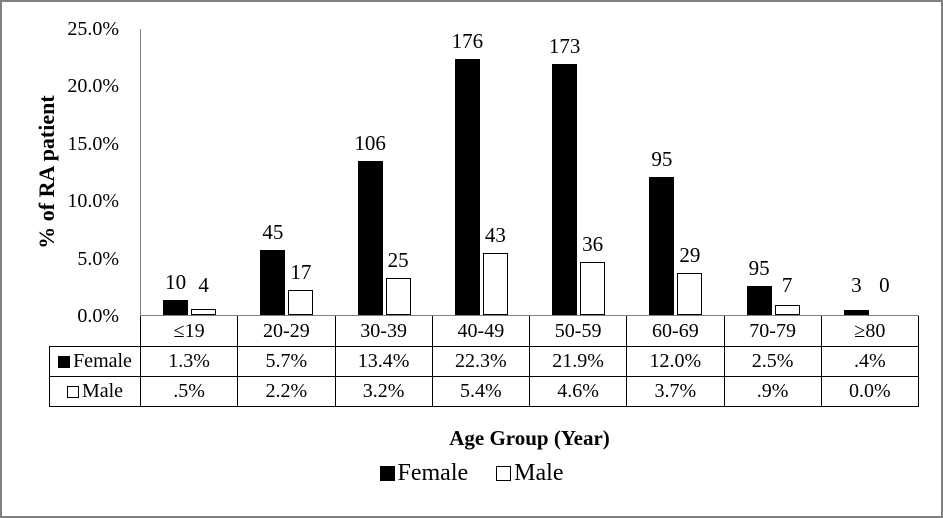 This screenshot has width=943, height=518. Describe the element at coordinates (870, 391) in the screenshot. I see `percent-cell: 0.0%` at that location.